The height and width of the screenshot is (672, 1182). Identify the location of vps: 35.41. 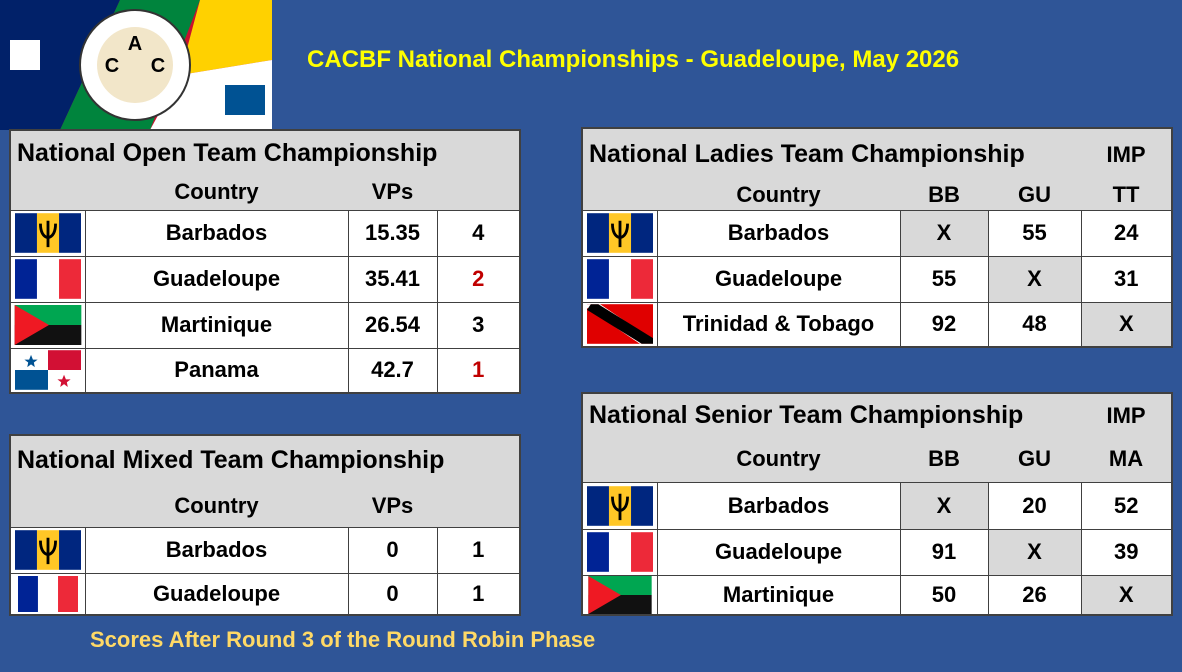
(392, 279).